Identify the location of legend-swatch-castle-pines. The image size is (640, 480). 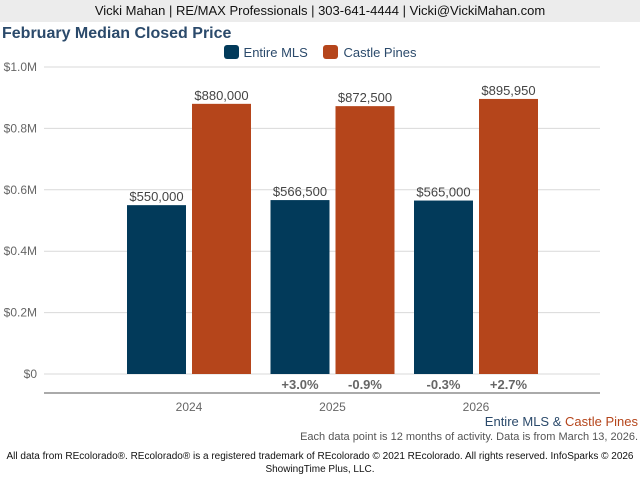
(331, 52).